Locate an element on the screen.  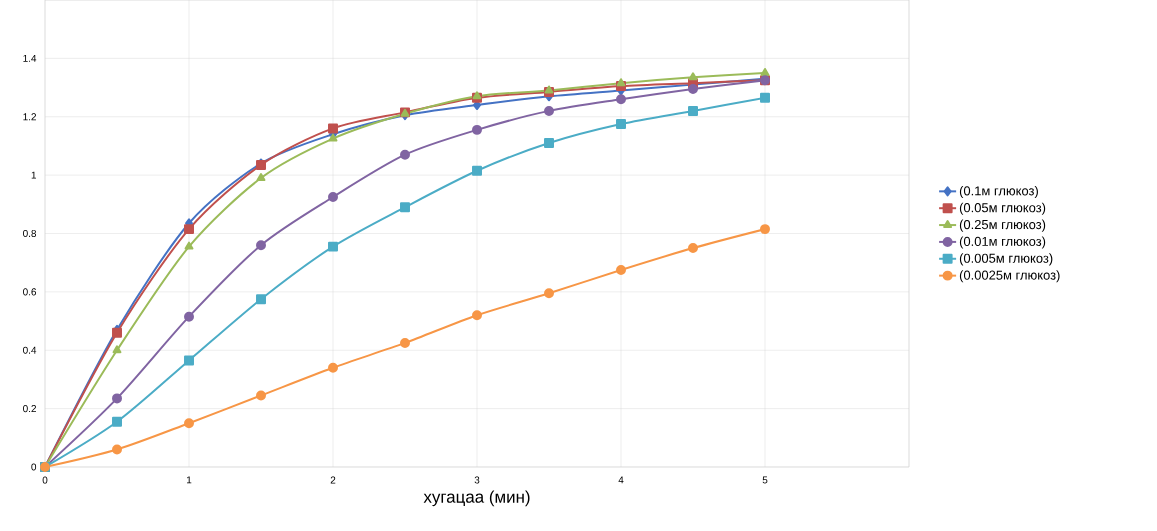
x-axis-title: хугацаа (мин) is located at coordinates (476, 498).